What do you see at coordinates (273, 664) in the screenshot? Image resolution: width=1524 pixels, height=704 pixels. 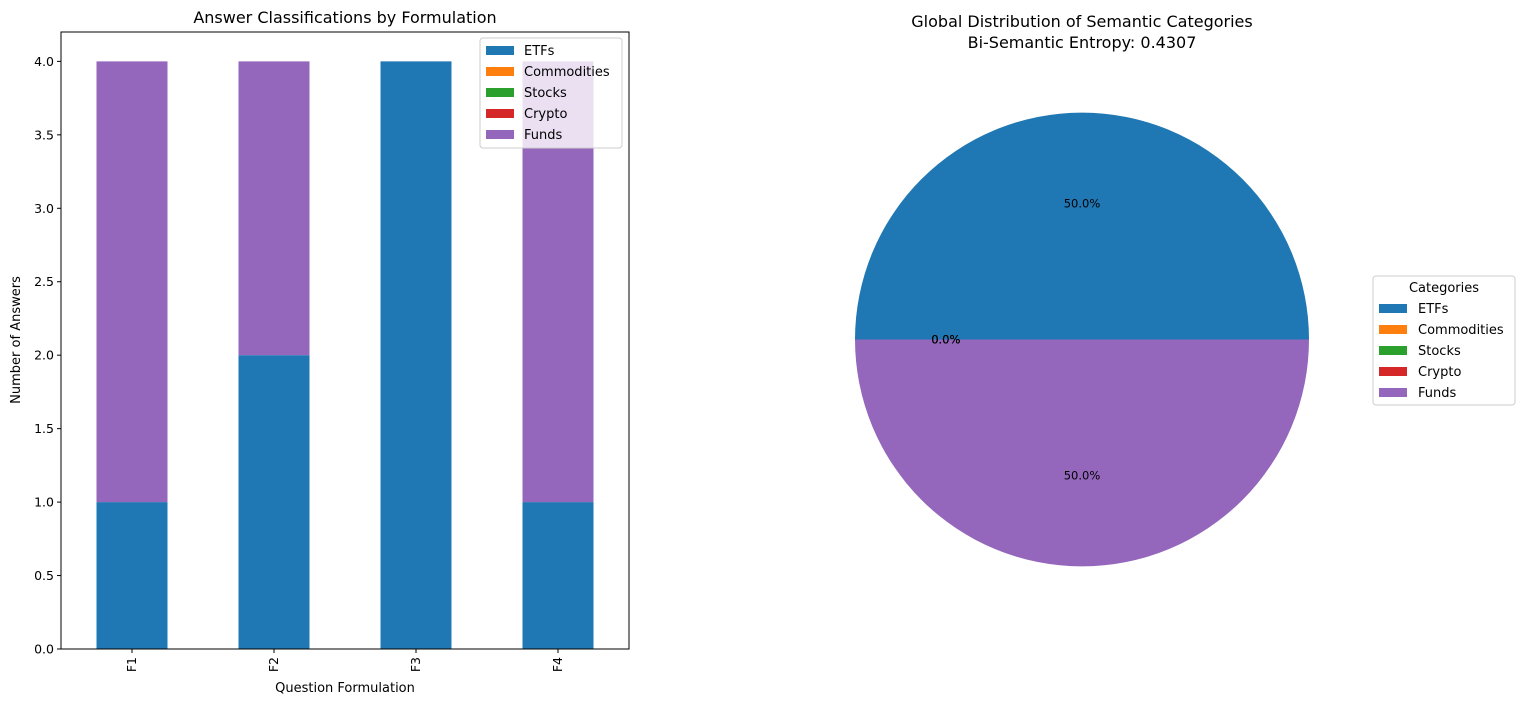 I see `x-tick-label: F2` at bounding box center [273, 664].